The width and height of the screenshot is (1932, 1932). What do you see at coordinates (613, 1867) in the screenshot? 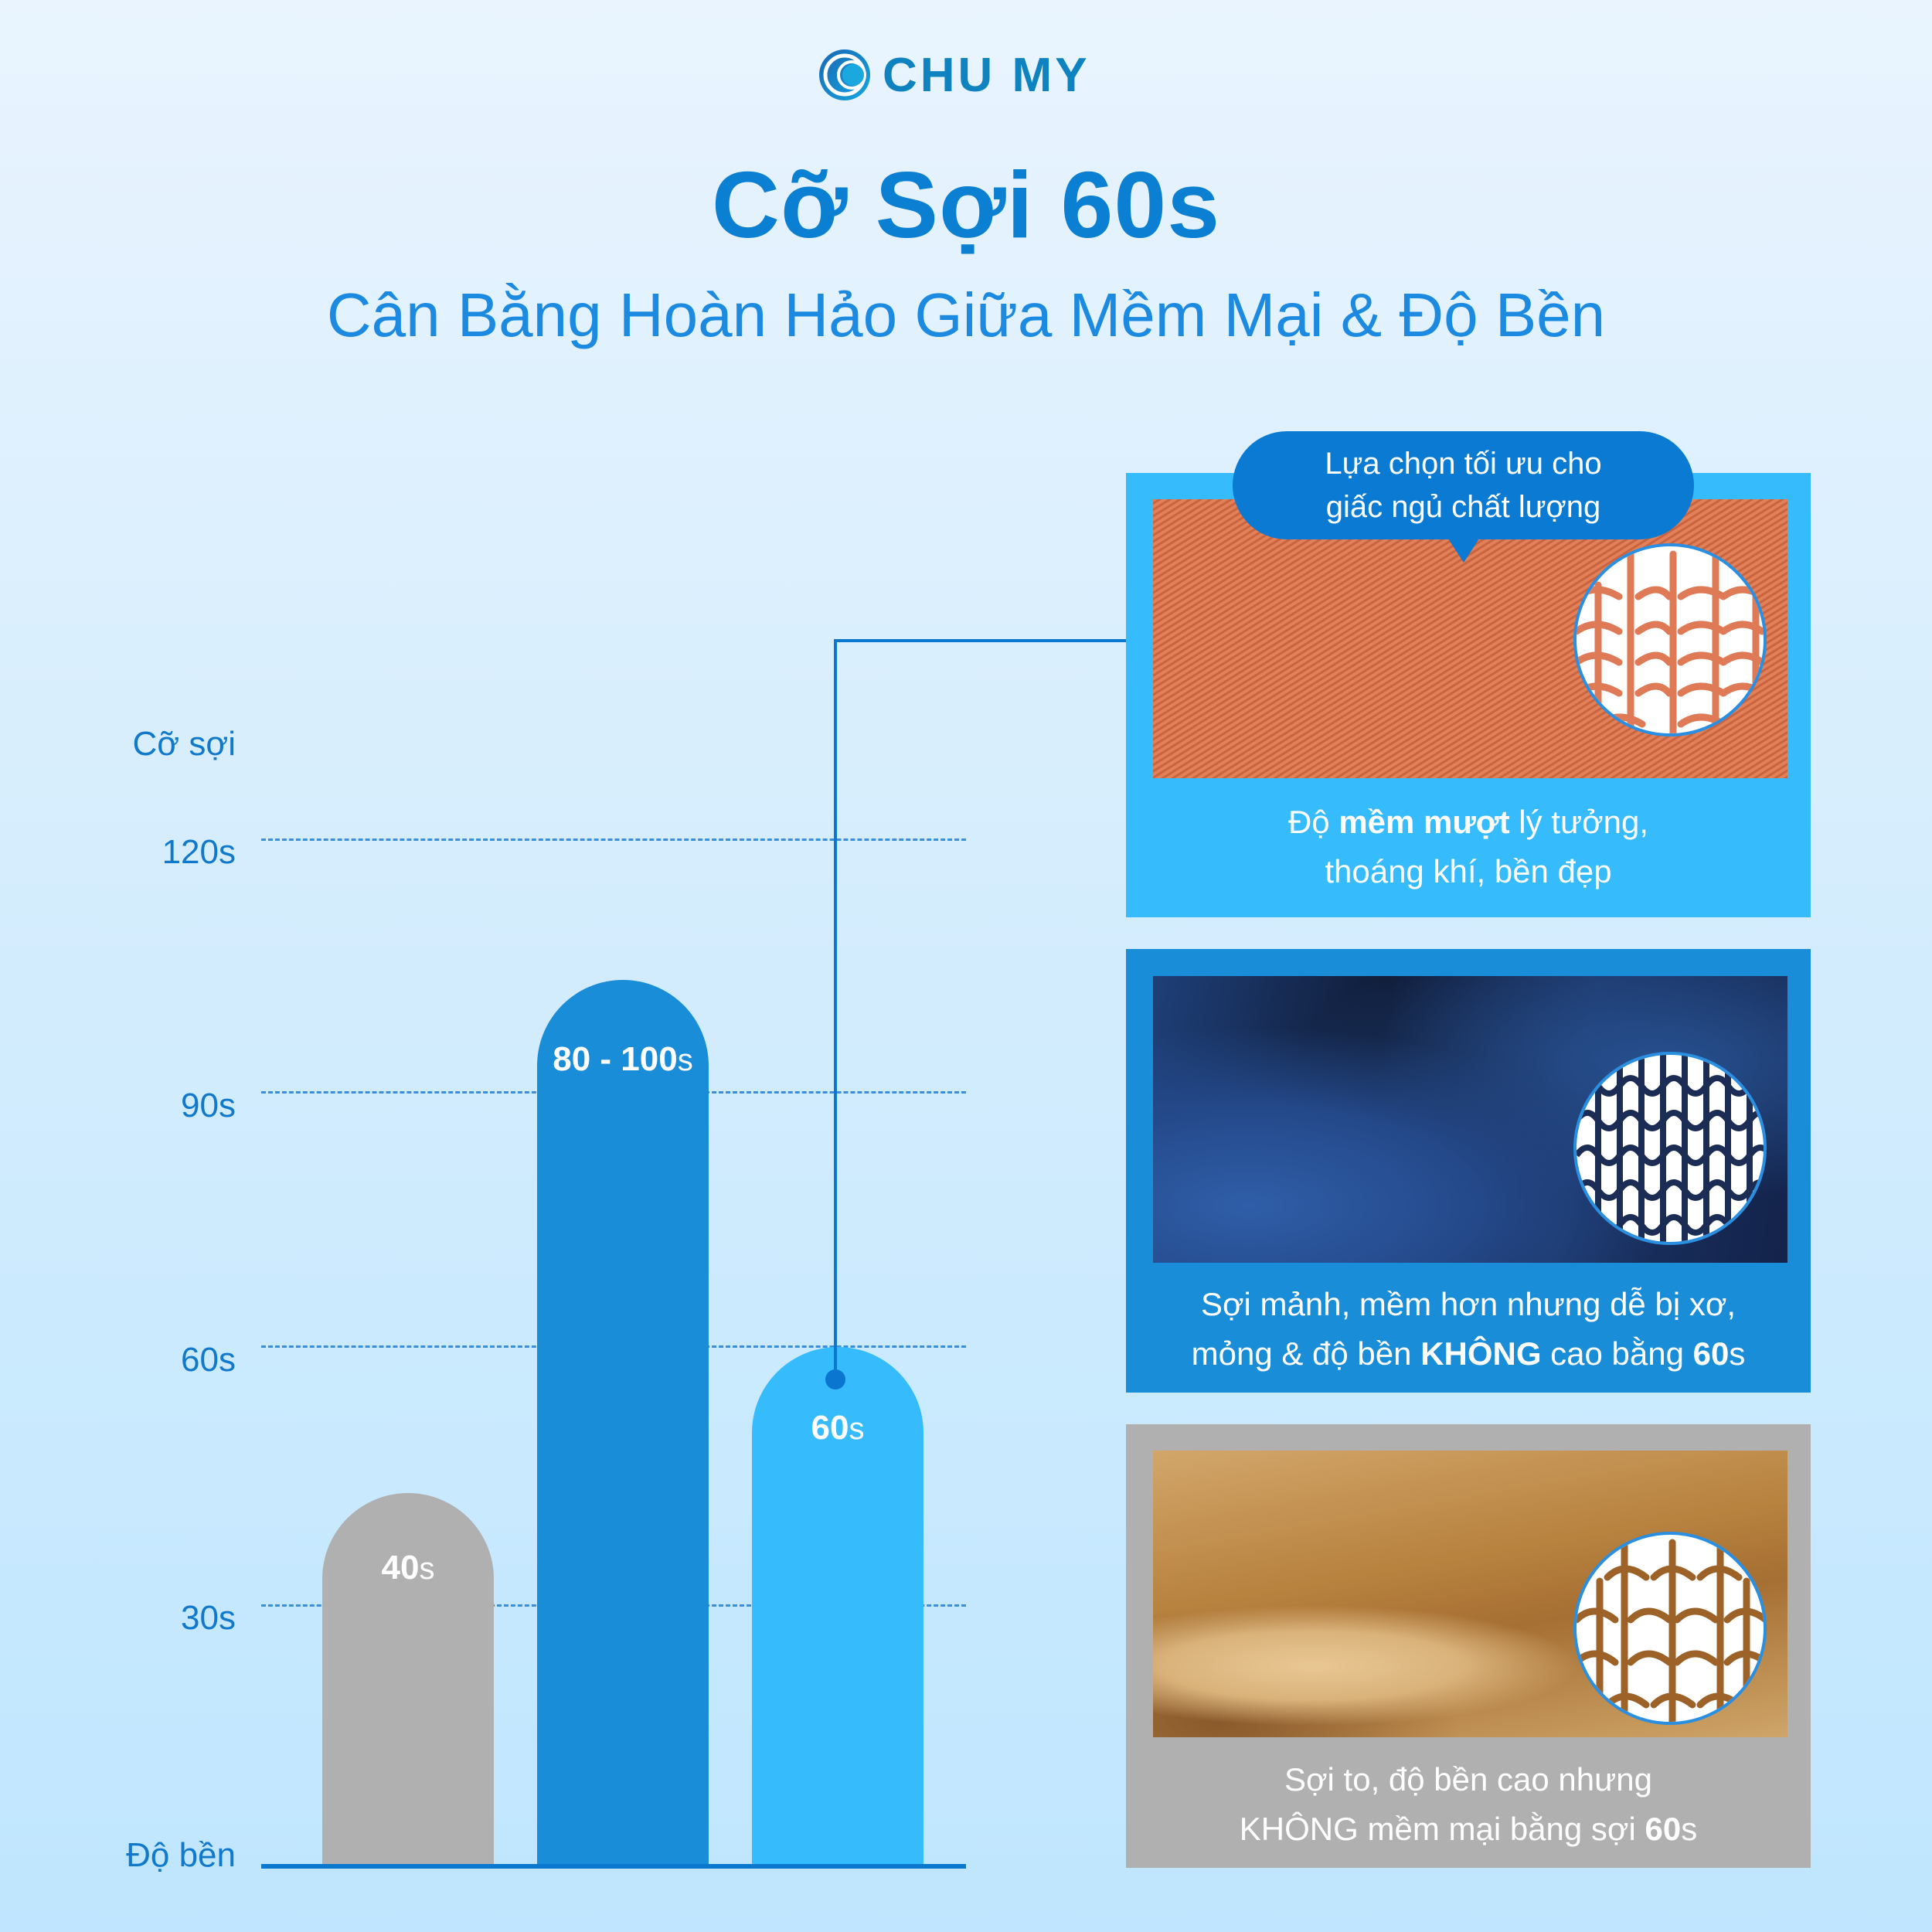
I see `x-axis-baseline` at bounding box center [613, 1867].